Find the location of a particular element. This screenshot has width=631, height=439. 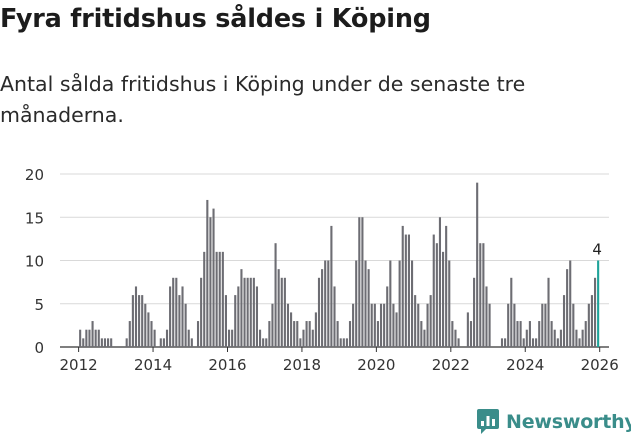

y-tick-label: 15 is located at coordinates (34, 218).